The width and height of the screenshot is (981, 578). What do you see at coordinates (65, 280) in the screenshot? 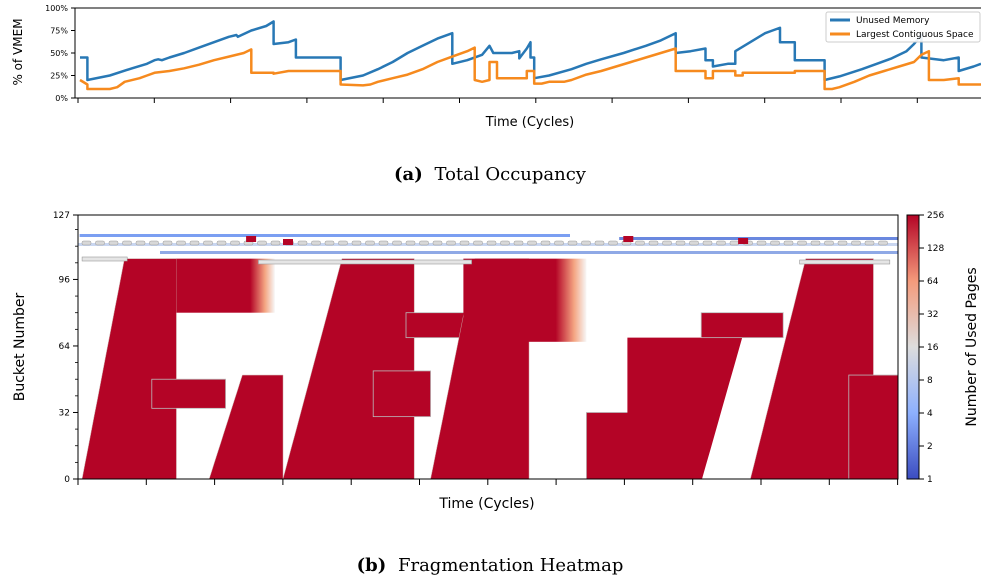
I see `heatmap-y-tick-label: 96` at bounding box center [65, 280].